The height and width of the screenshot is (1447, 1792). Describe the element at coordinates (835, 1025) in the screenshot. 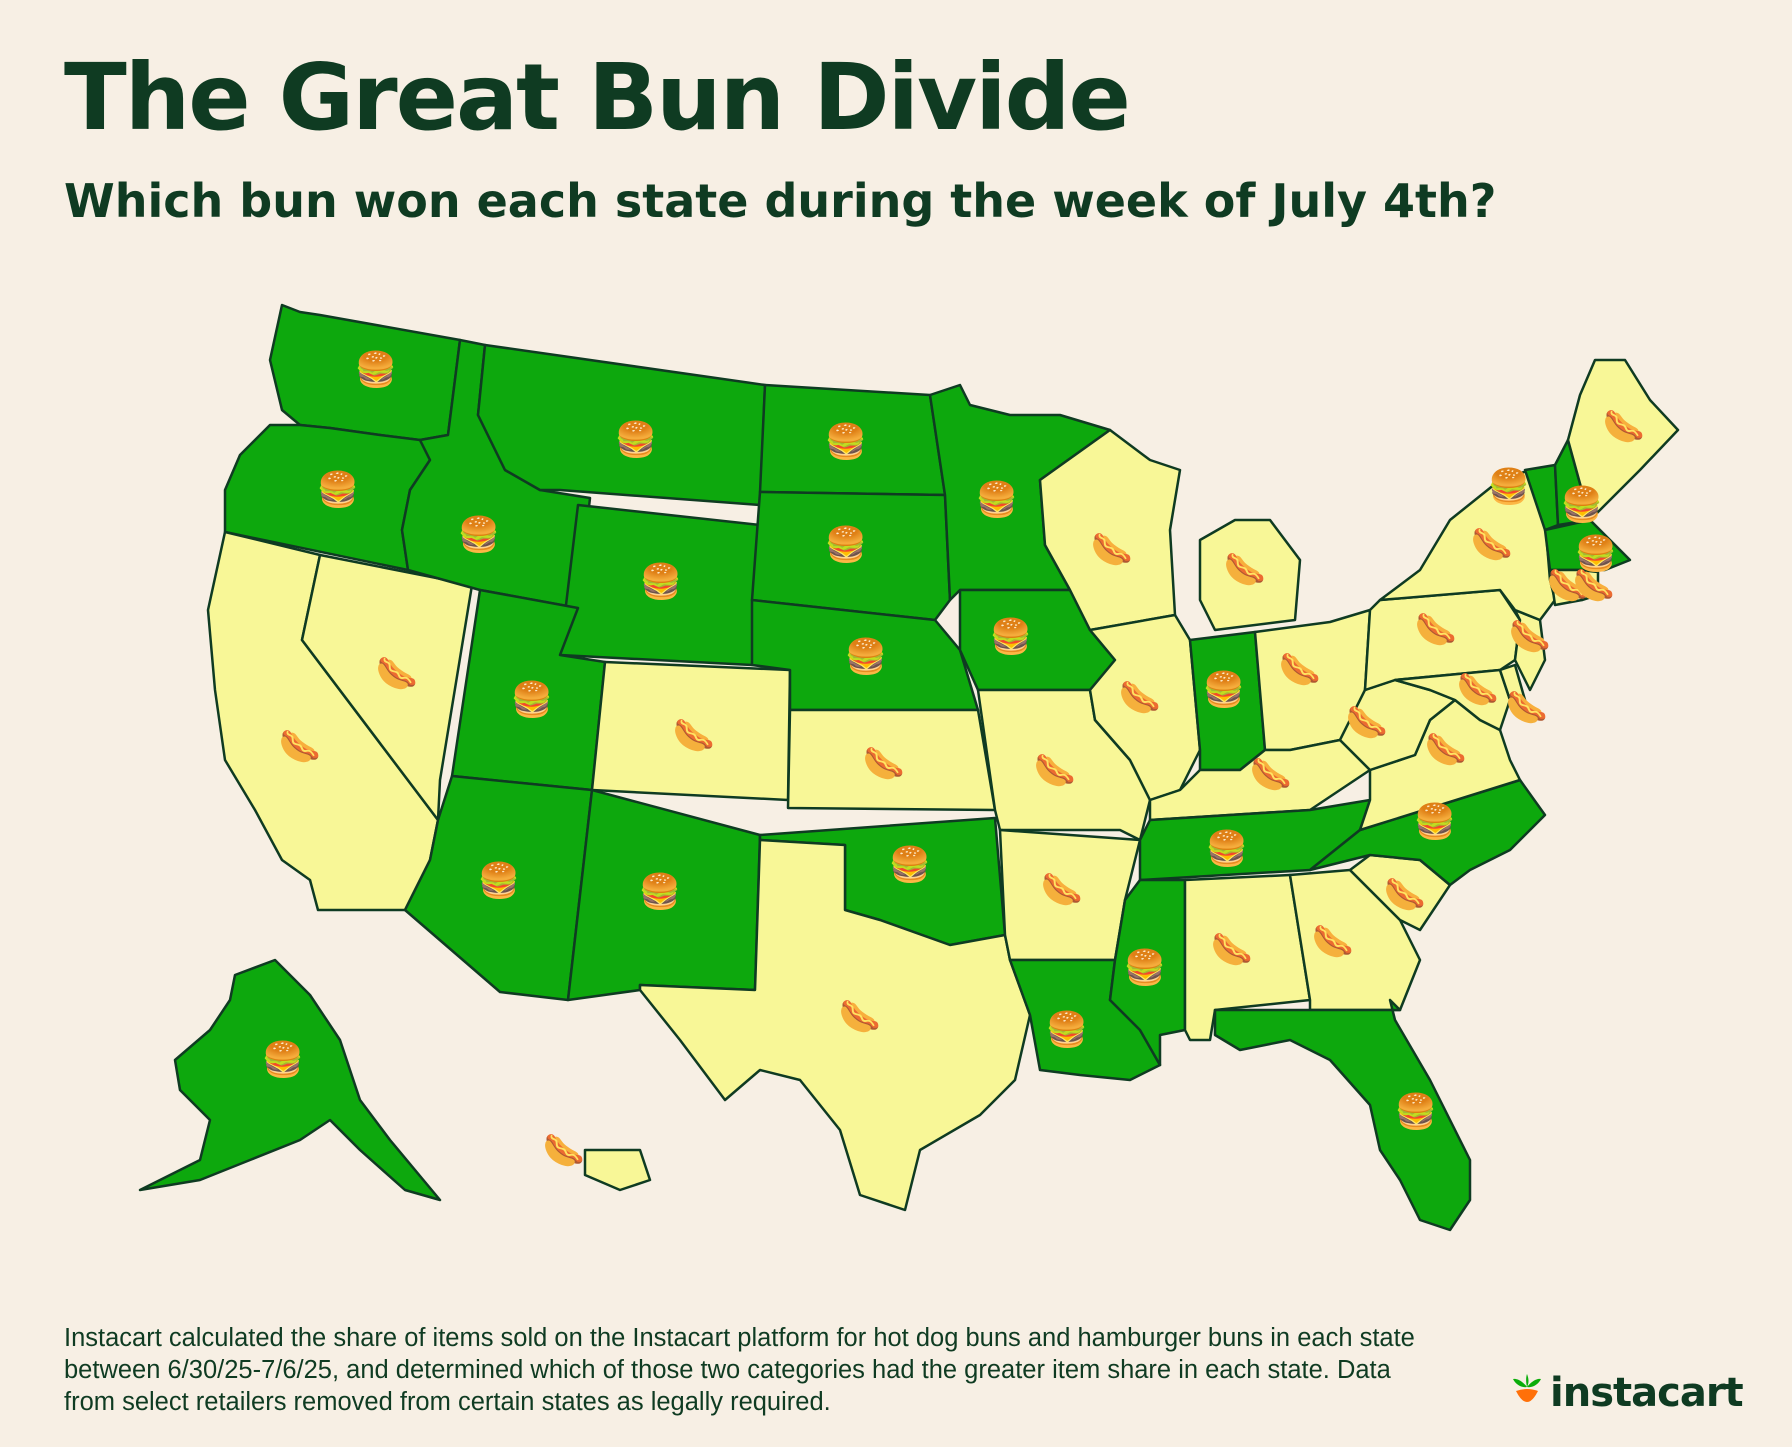

I see `state-tx` at that location.